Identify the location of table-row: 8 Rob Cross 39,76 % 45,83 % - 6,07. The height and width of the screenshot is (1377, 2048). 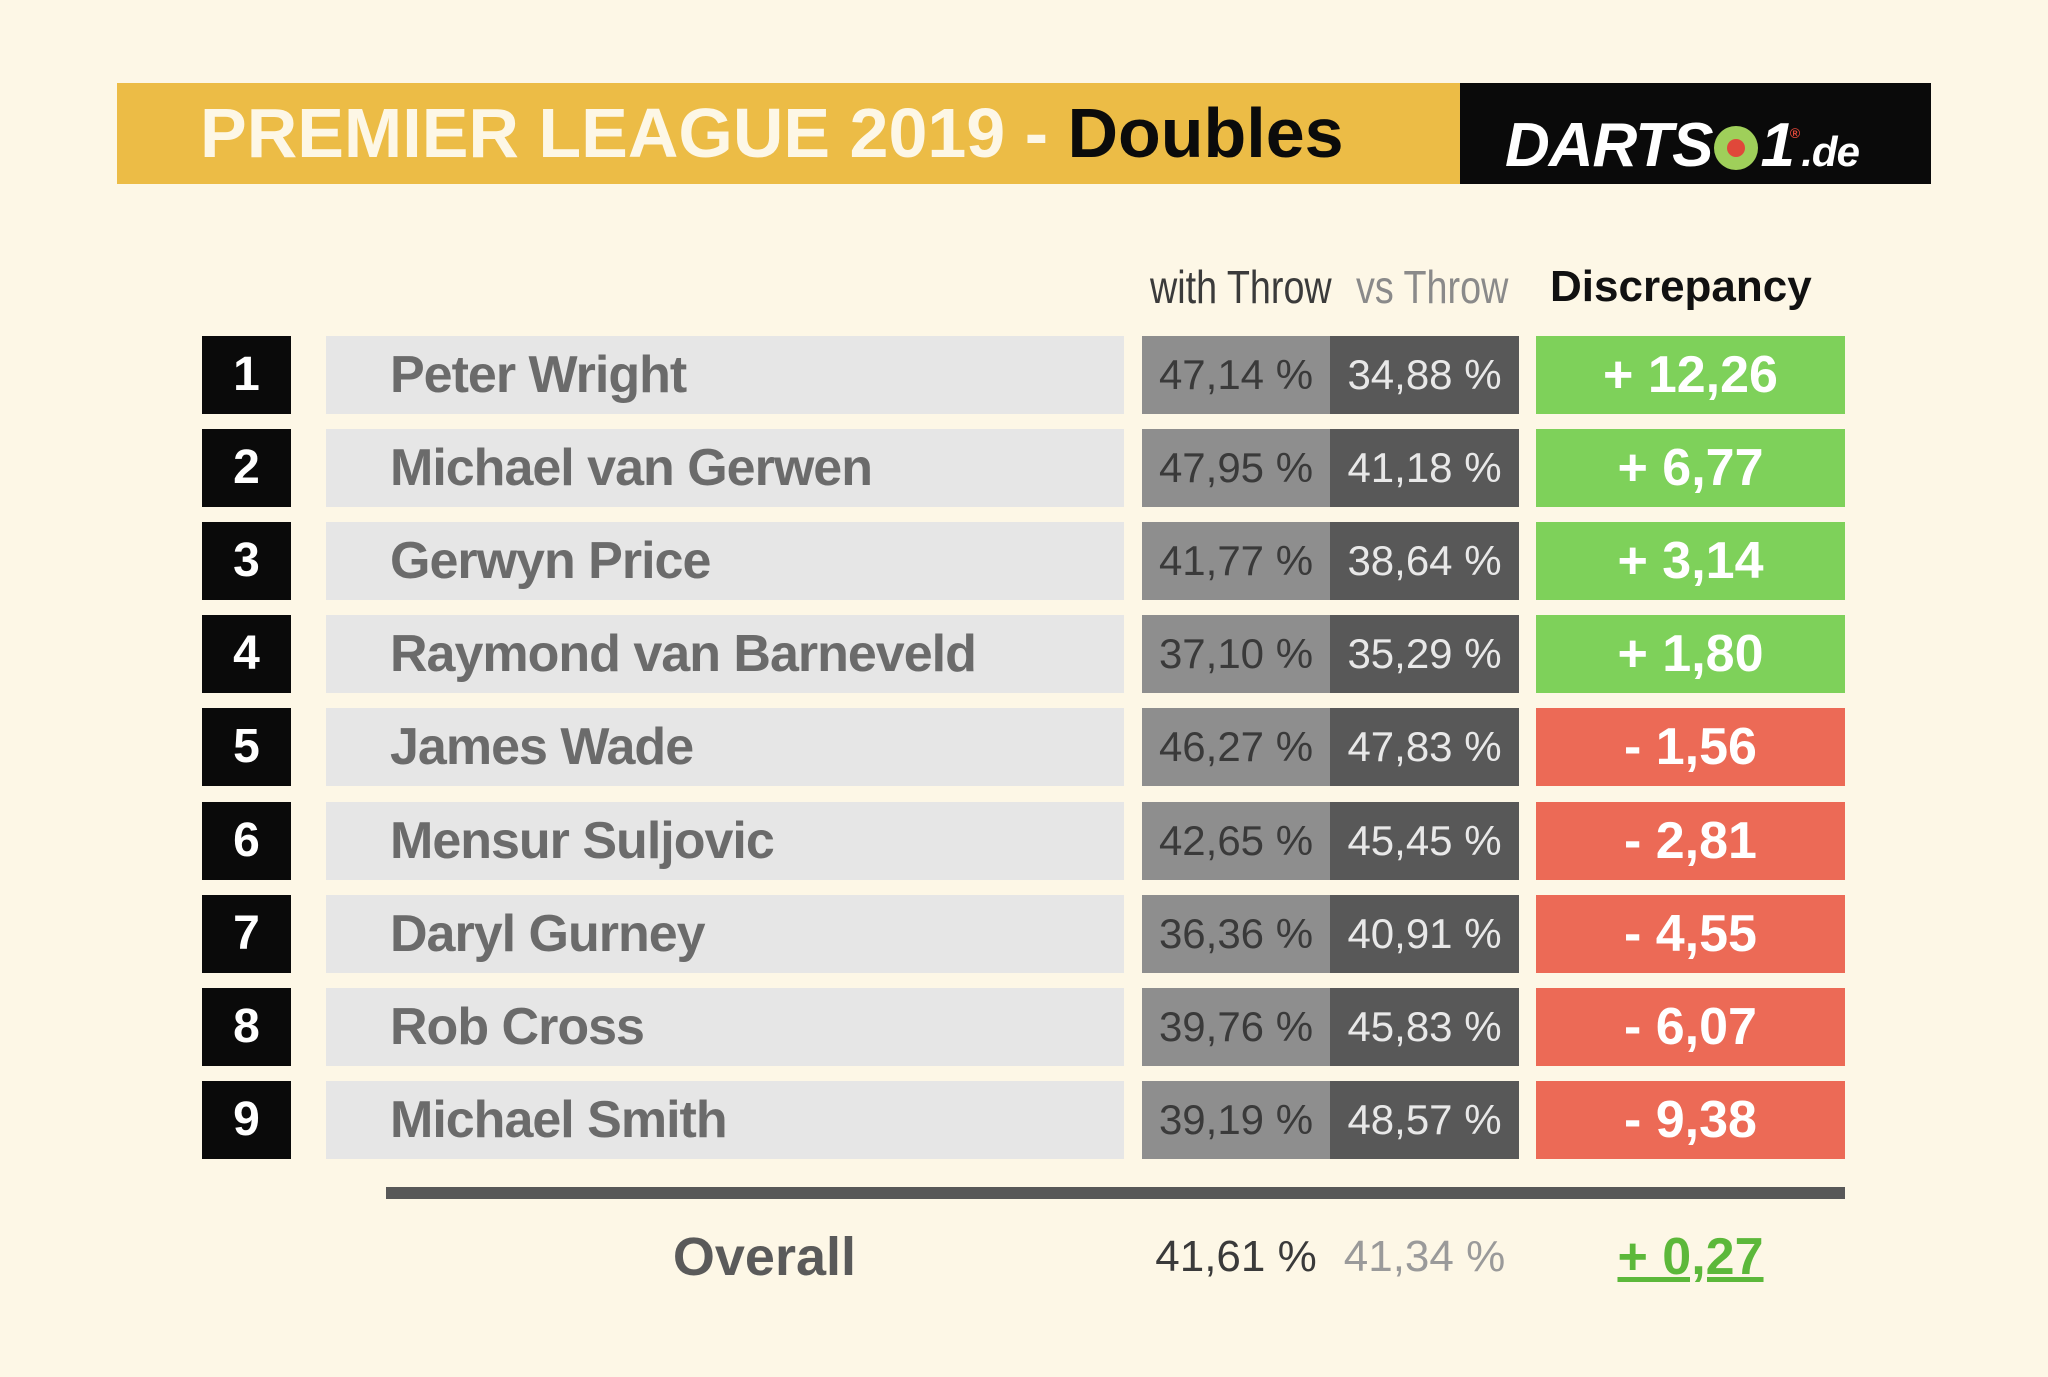
(1024, 1027).